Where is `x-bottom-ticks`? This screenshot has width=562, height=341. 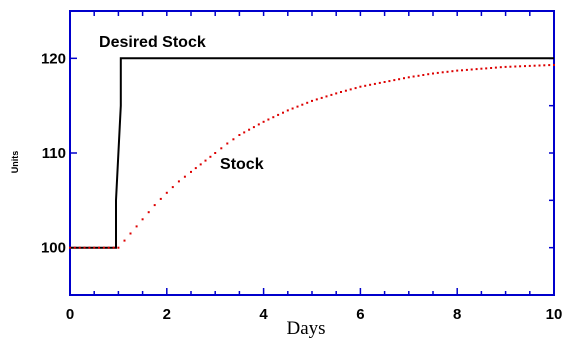
x-bottom-ticks is located at coordinates (312, 291).